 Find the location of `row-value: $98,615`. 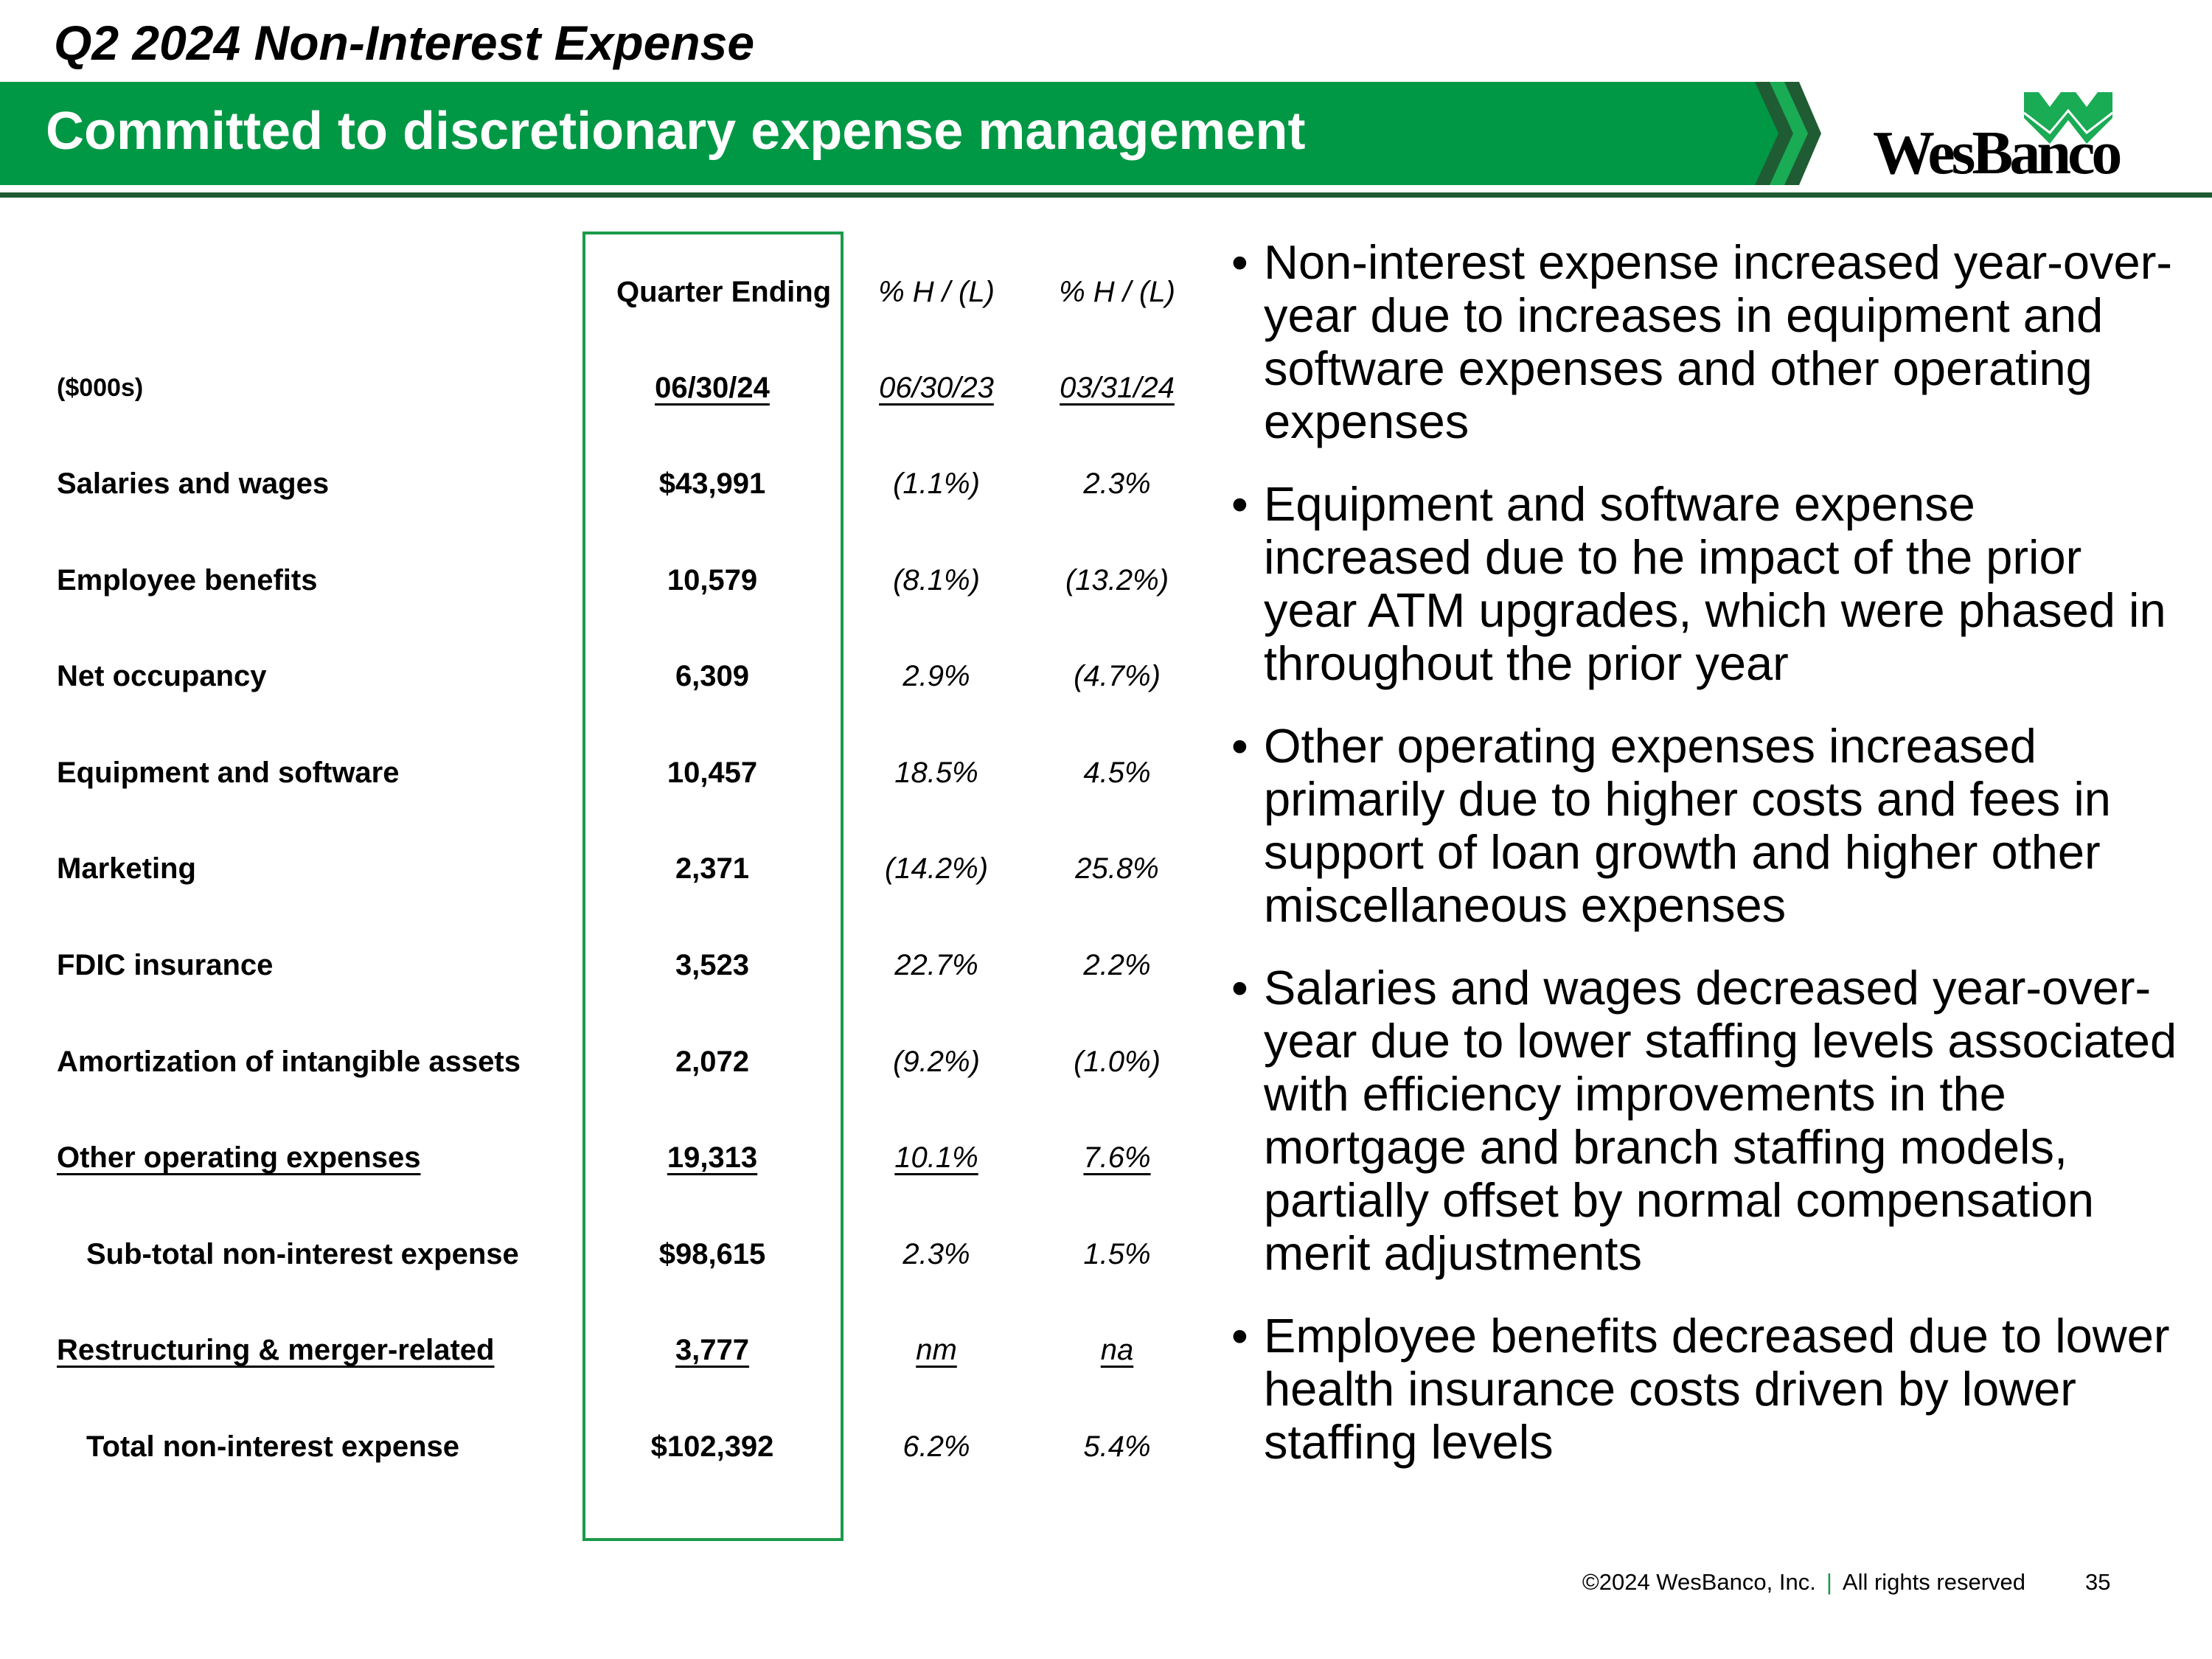

row-value: $98,615 is located at coordinates (712, 1253).